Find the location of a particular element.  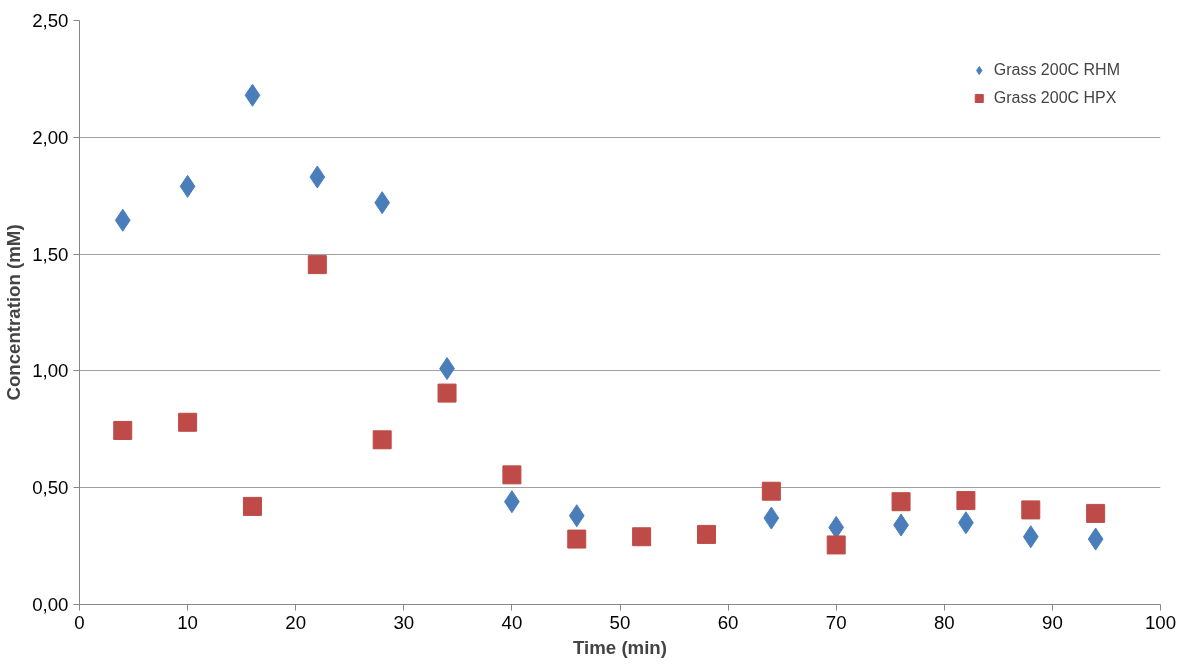

x-tick-label: 50 is located at coordinates (620, 622).